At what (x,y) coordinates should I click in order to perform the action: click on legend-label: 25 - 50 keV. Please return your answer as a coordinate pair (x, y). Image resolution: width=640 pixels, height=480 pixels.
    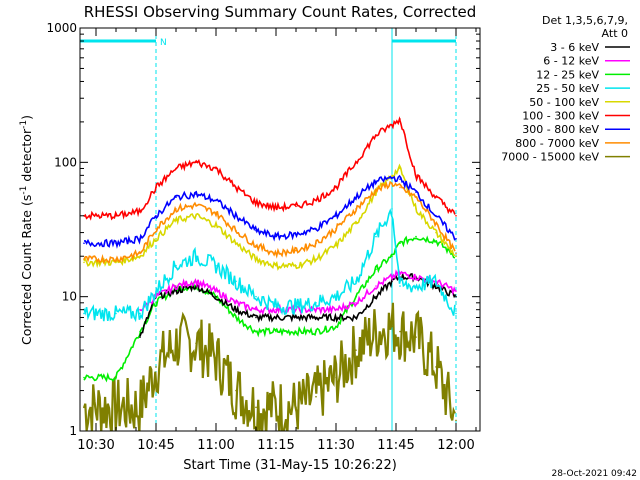
    Looking at the image, I should click on (567, 88).